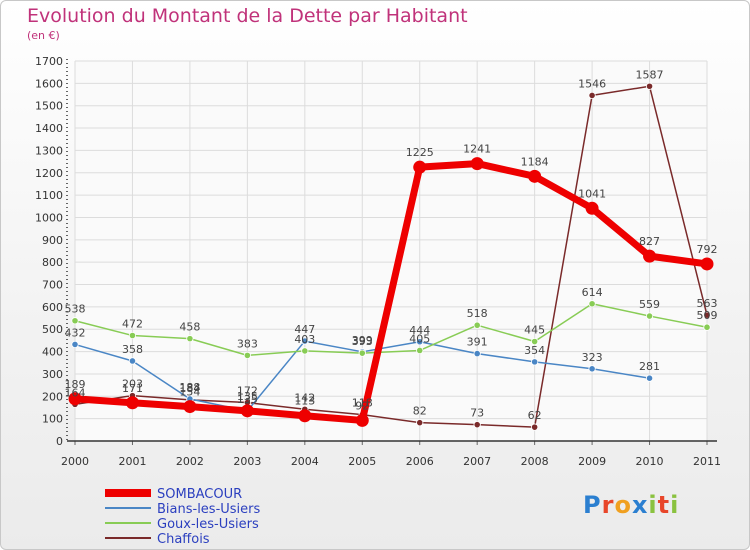 The height and width of the screenshot is (550, 750). I want to click on y-tick-label: 1100, so click(49, 195).